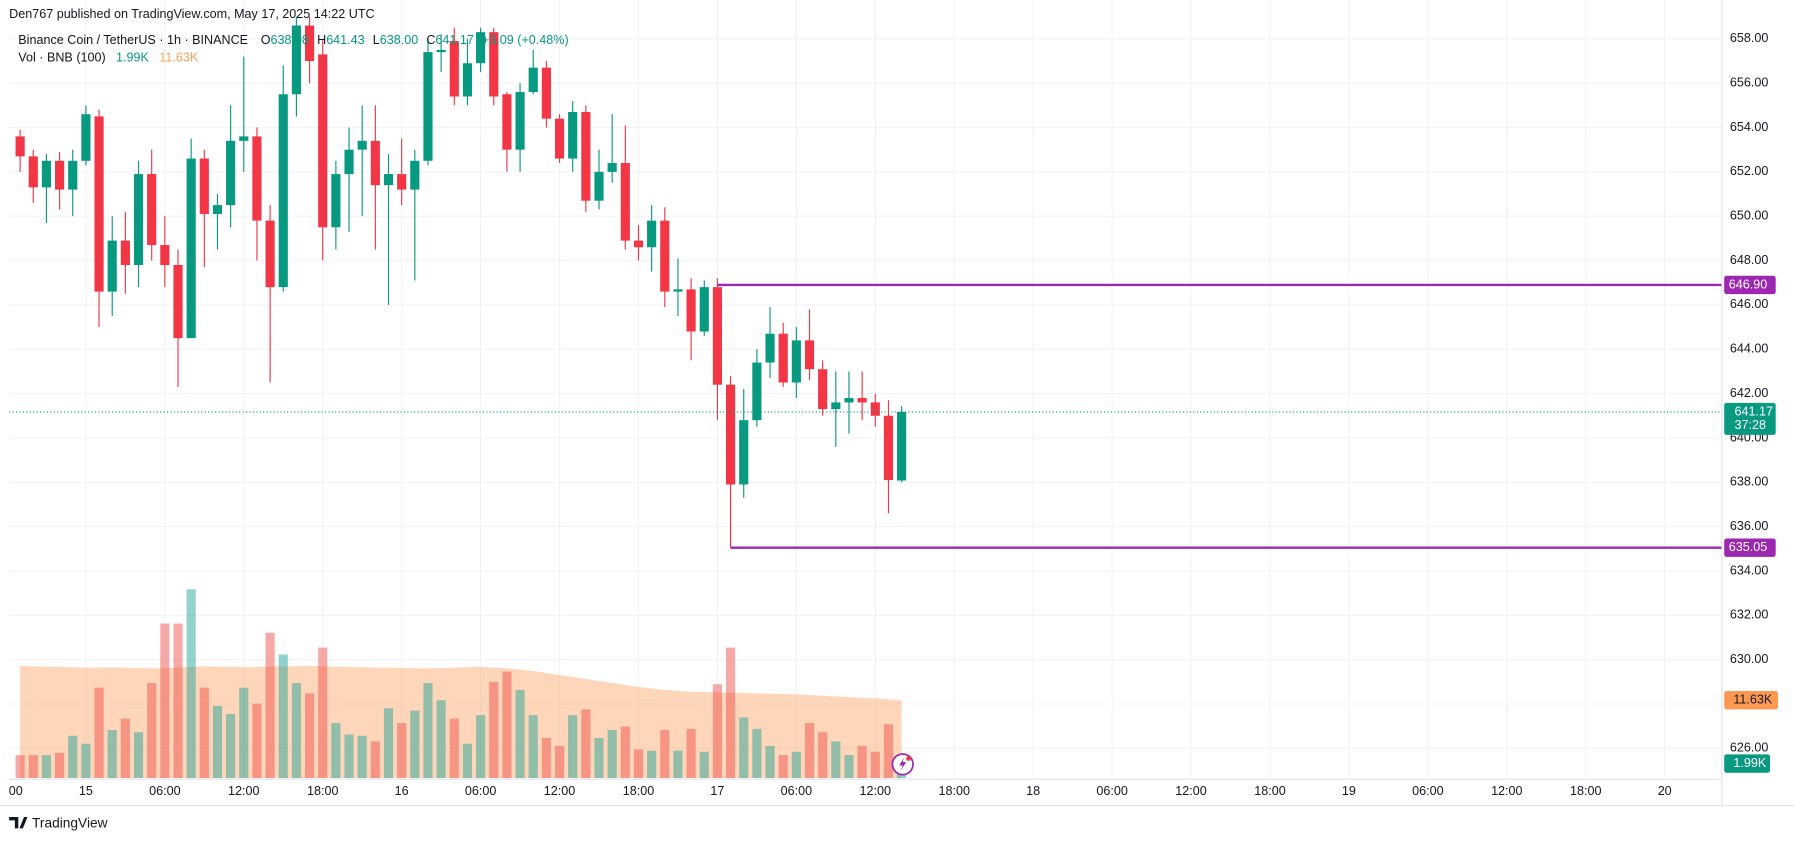 This screenshot has height=841, width=1794. Describe the element at coordinates (908, 758) in the screenshot. I see `icon-dot` at that location.